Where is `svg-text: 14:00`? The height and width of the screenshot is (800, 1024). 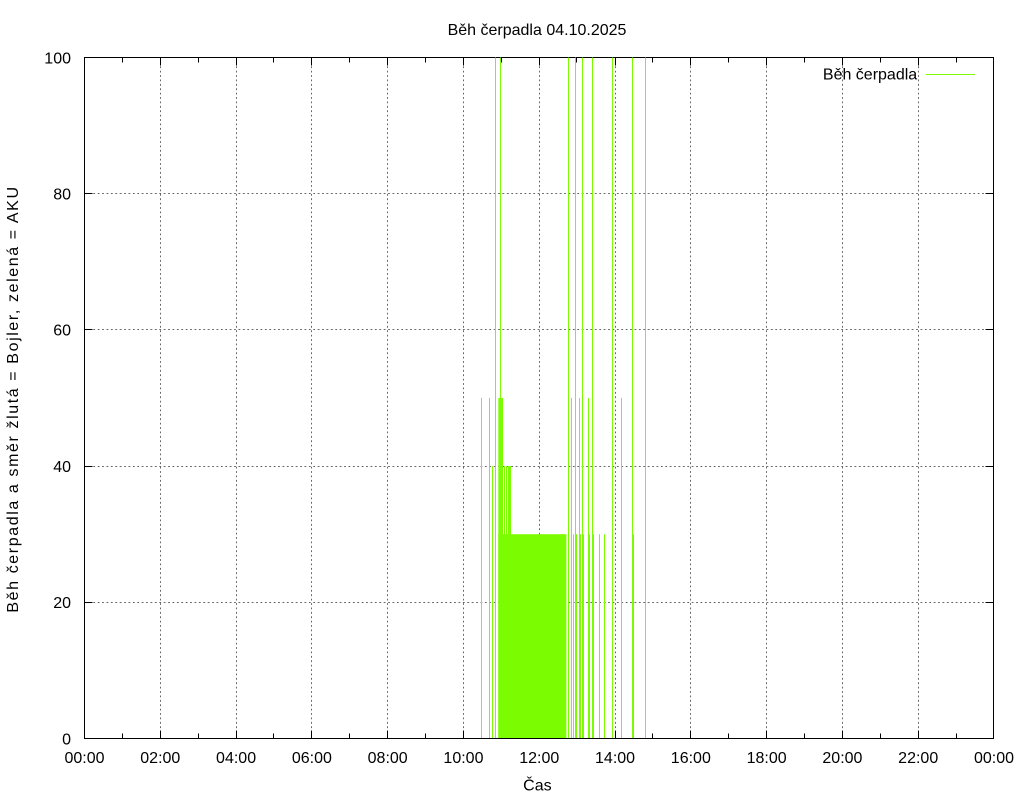 svg-text: 14:00 is located at coordinates (615, 758).